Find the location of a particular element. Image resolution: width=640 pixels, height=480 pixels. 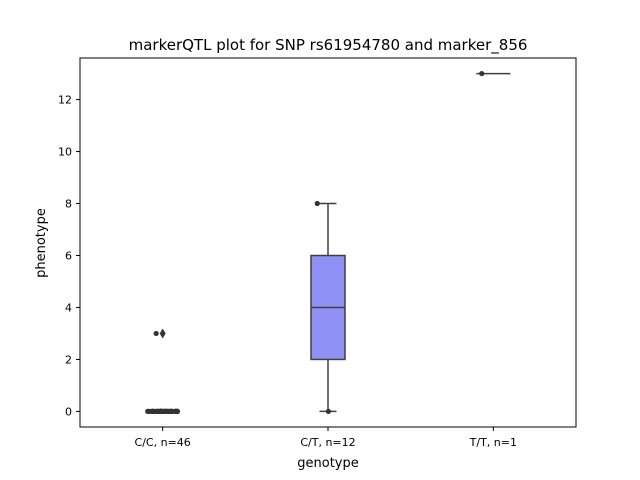

y-axis-label: phenotype is located at coordinates (41, 243).